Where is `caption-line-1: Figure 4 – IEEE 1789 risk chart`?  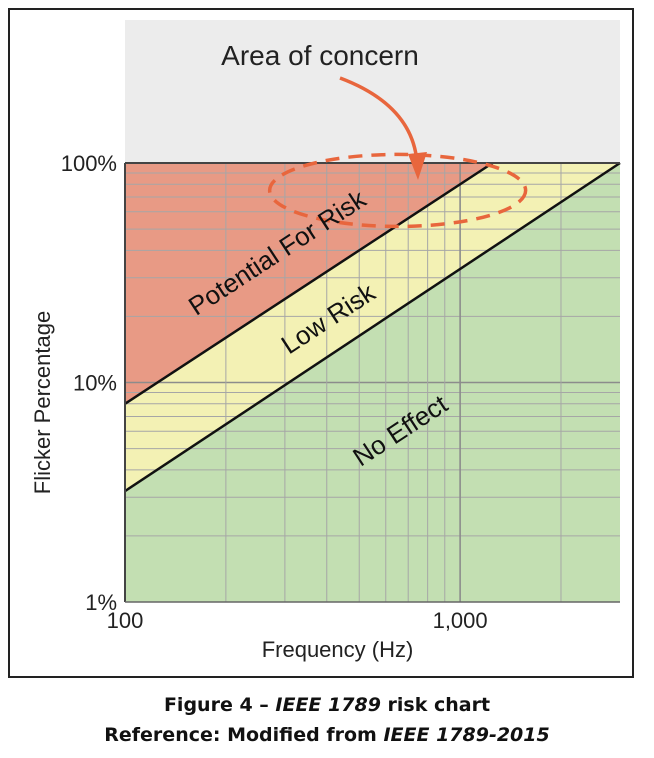
caption-line-1: Figure 4 – IEEE 1789 risk chart is located at coordinates (327, 705).